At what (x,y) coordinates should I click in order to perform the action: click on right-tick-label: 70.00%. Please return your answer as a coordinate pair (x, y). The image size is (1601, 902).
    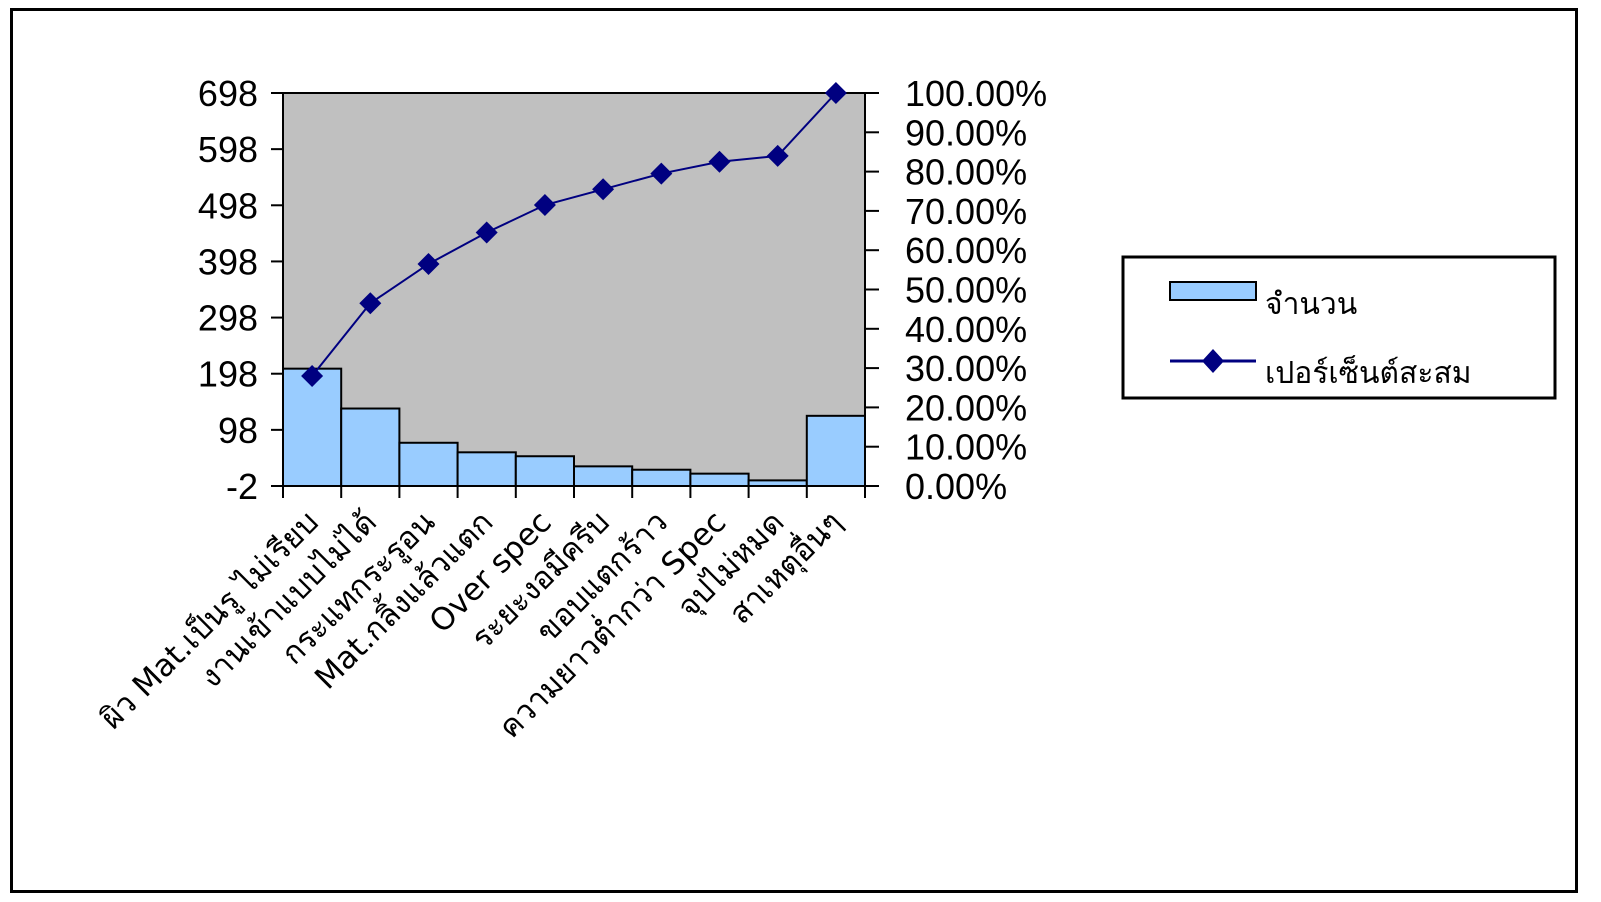
    Looking at the image, I should click on (966, 211).